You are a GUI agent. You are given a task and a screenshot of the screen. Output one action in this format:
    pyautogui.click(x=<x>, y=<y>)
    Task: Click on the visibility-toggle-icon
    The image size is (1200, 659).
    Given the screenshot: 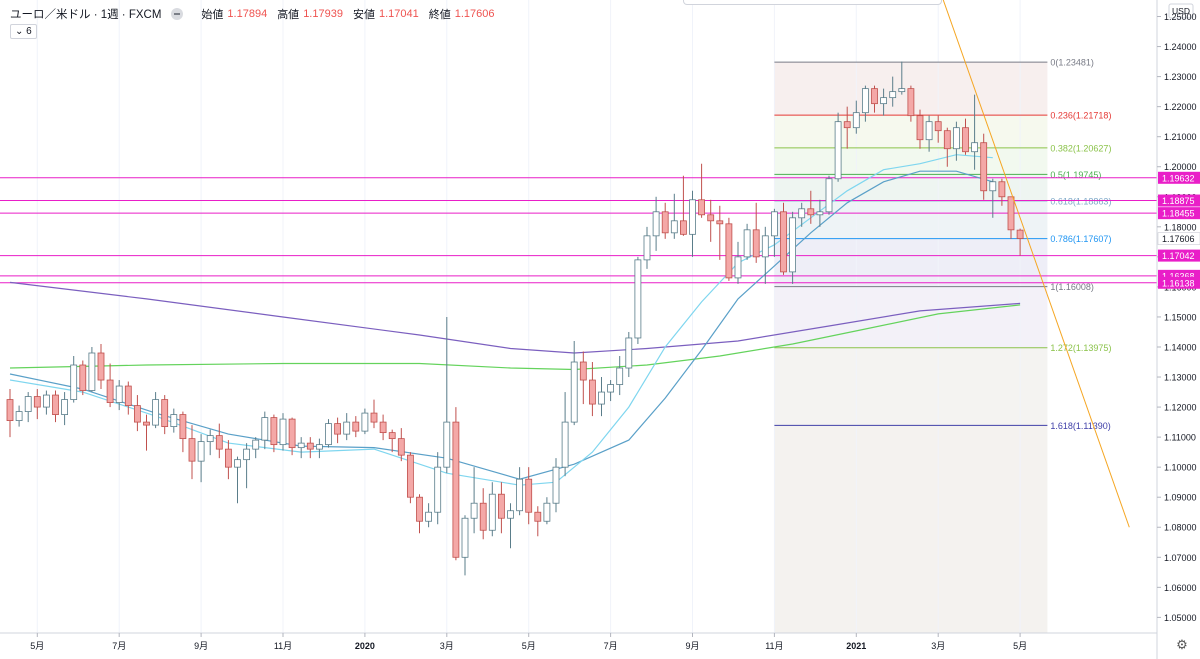 What is the action you would take?
    pyautogui.click(x=177, y=14)
    